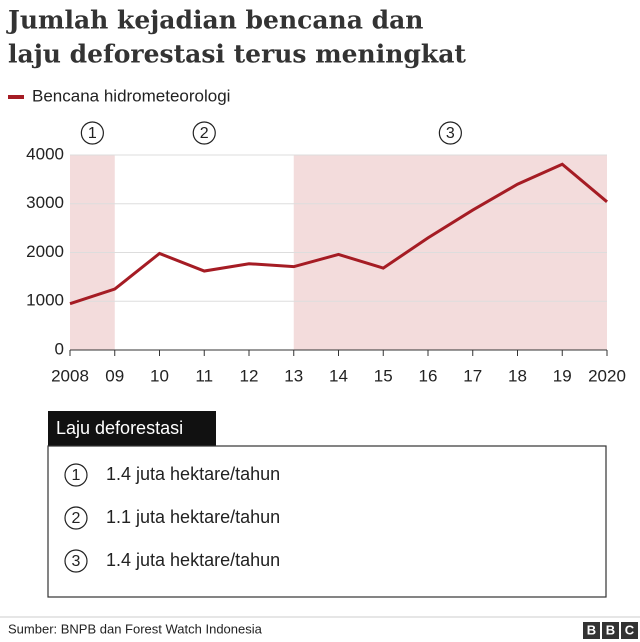 This screenshot has width=640, height=642. Describe the element at coordinates (45, 300) in the screenshot. I see `y-tick-label: 1000` at that location.